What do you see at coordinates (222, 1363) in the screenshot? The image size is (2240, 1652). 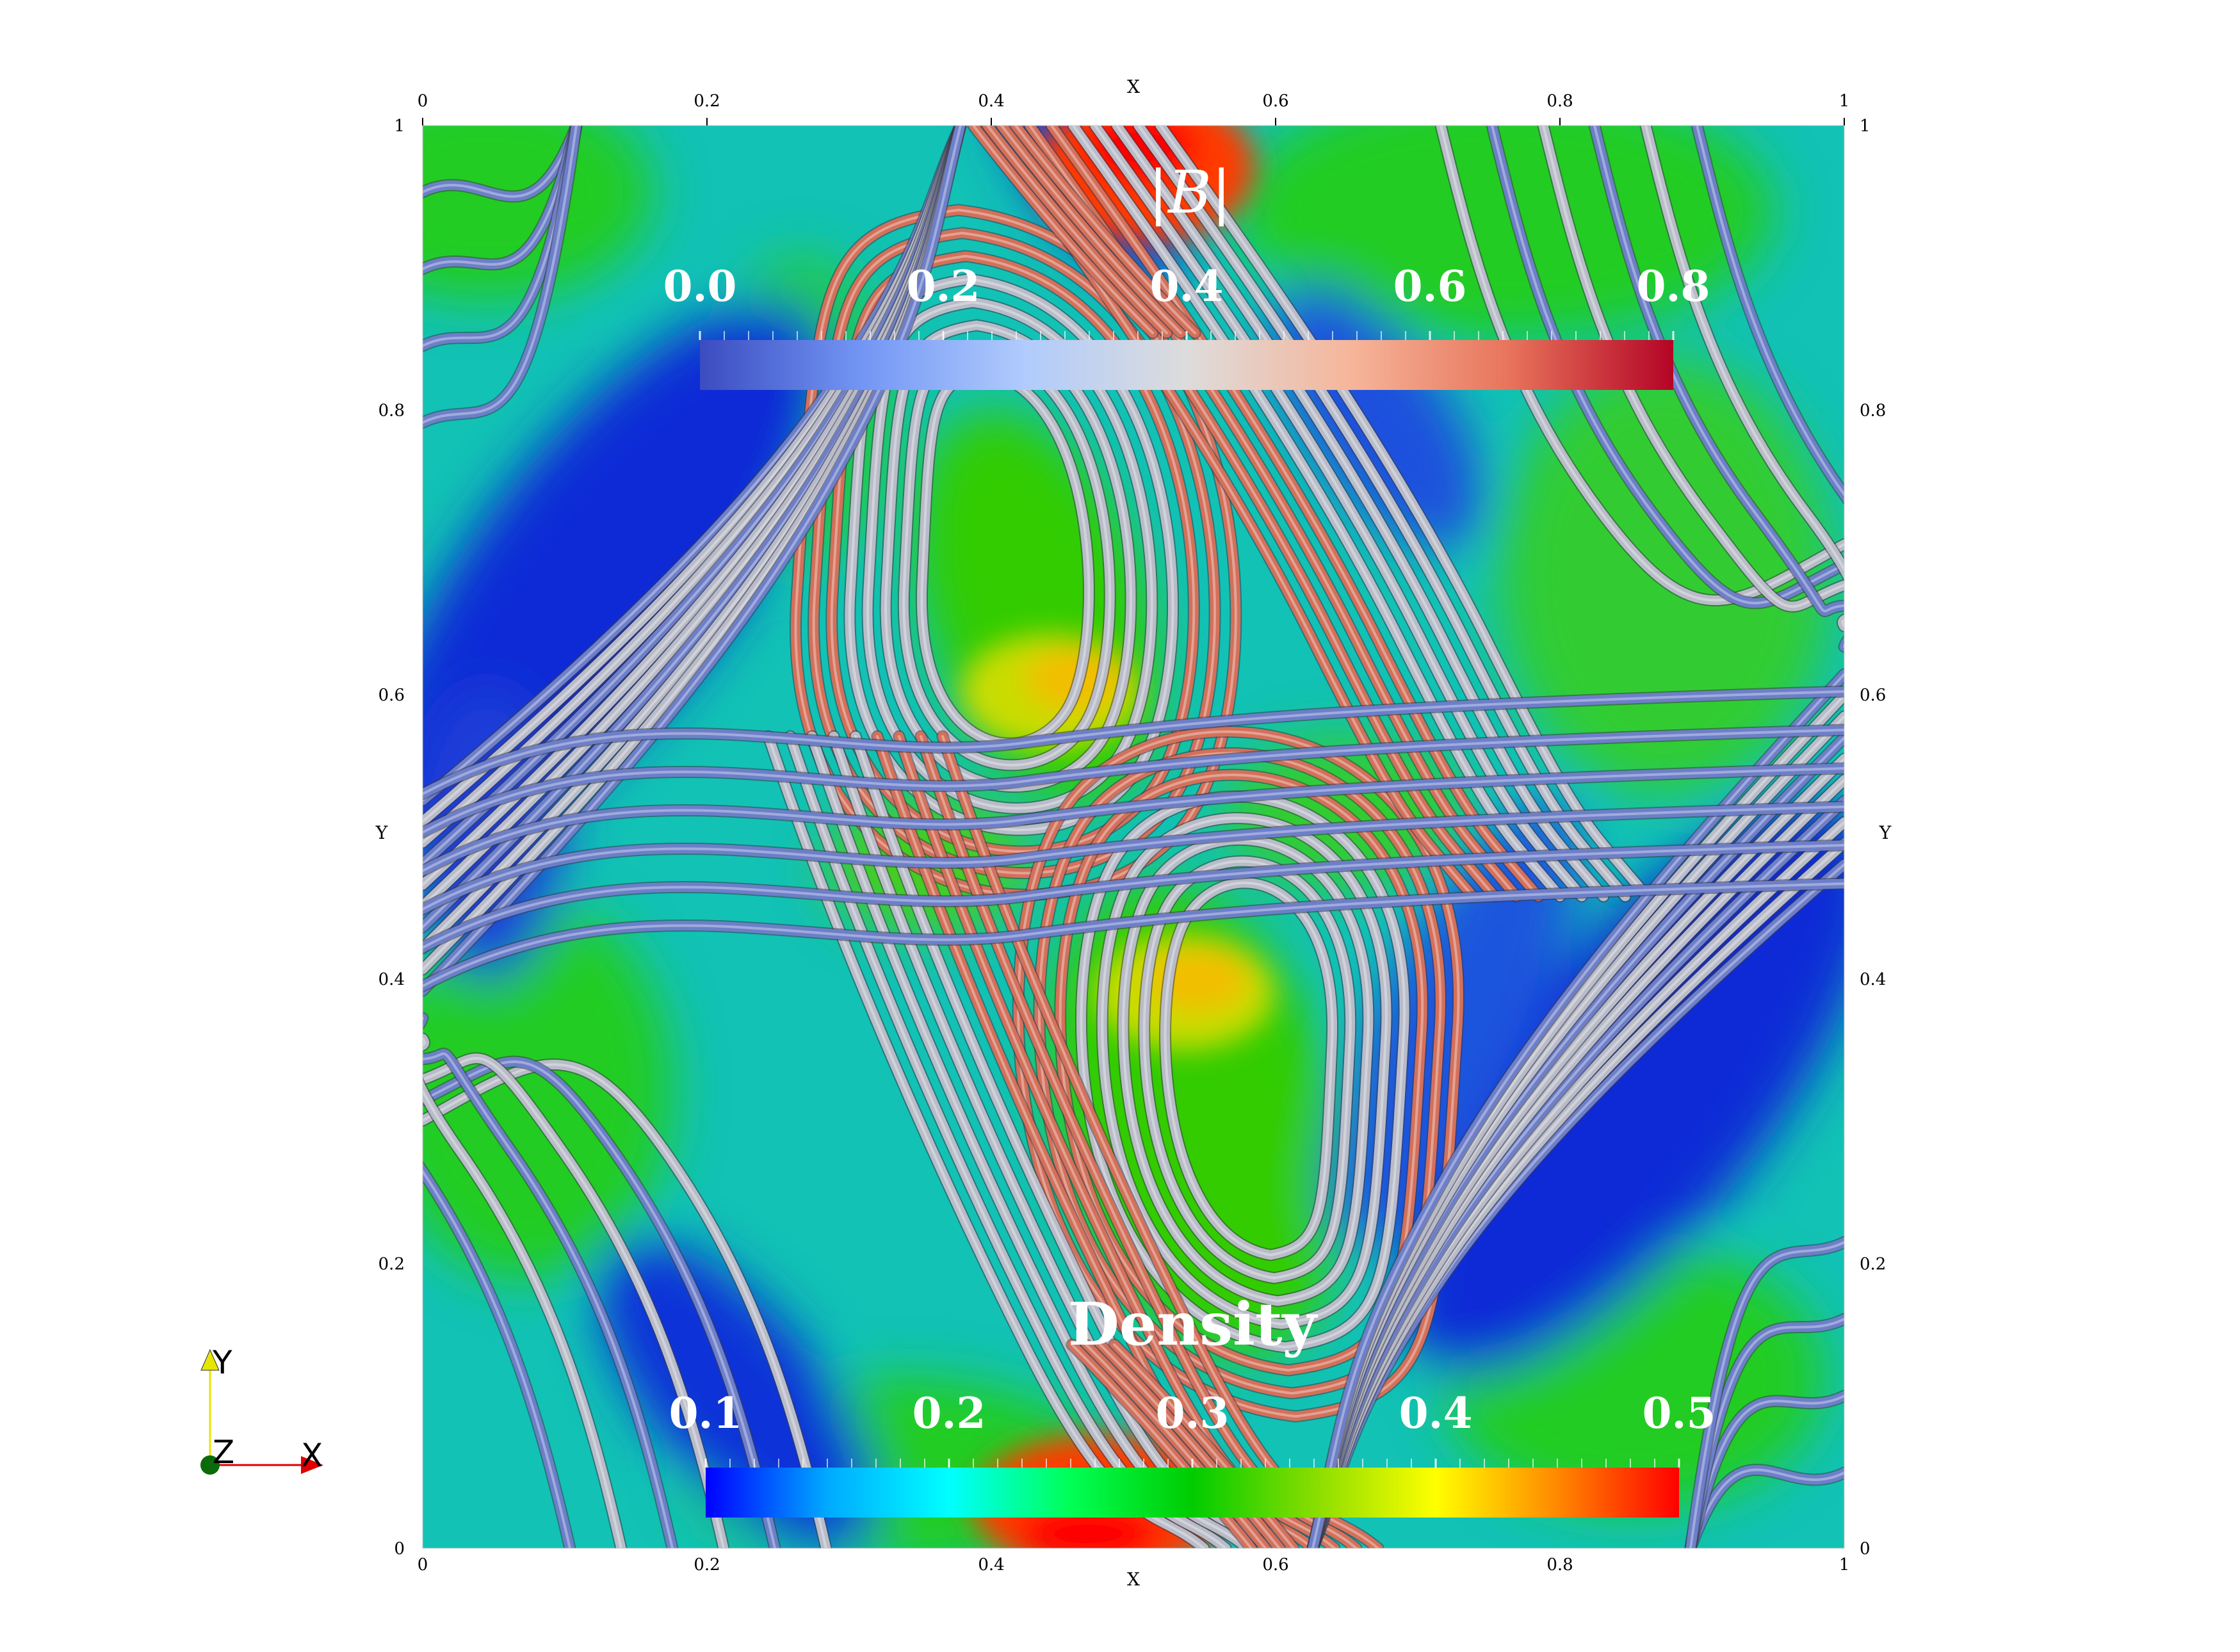 I see `triad-y-label: Y` at bounding box center [222, 1363].